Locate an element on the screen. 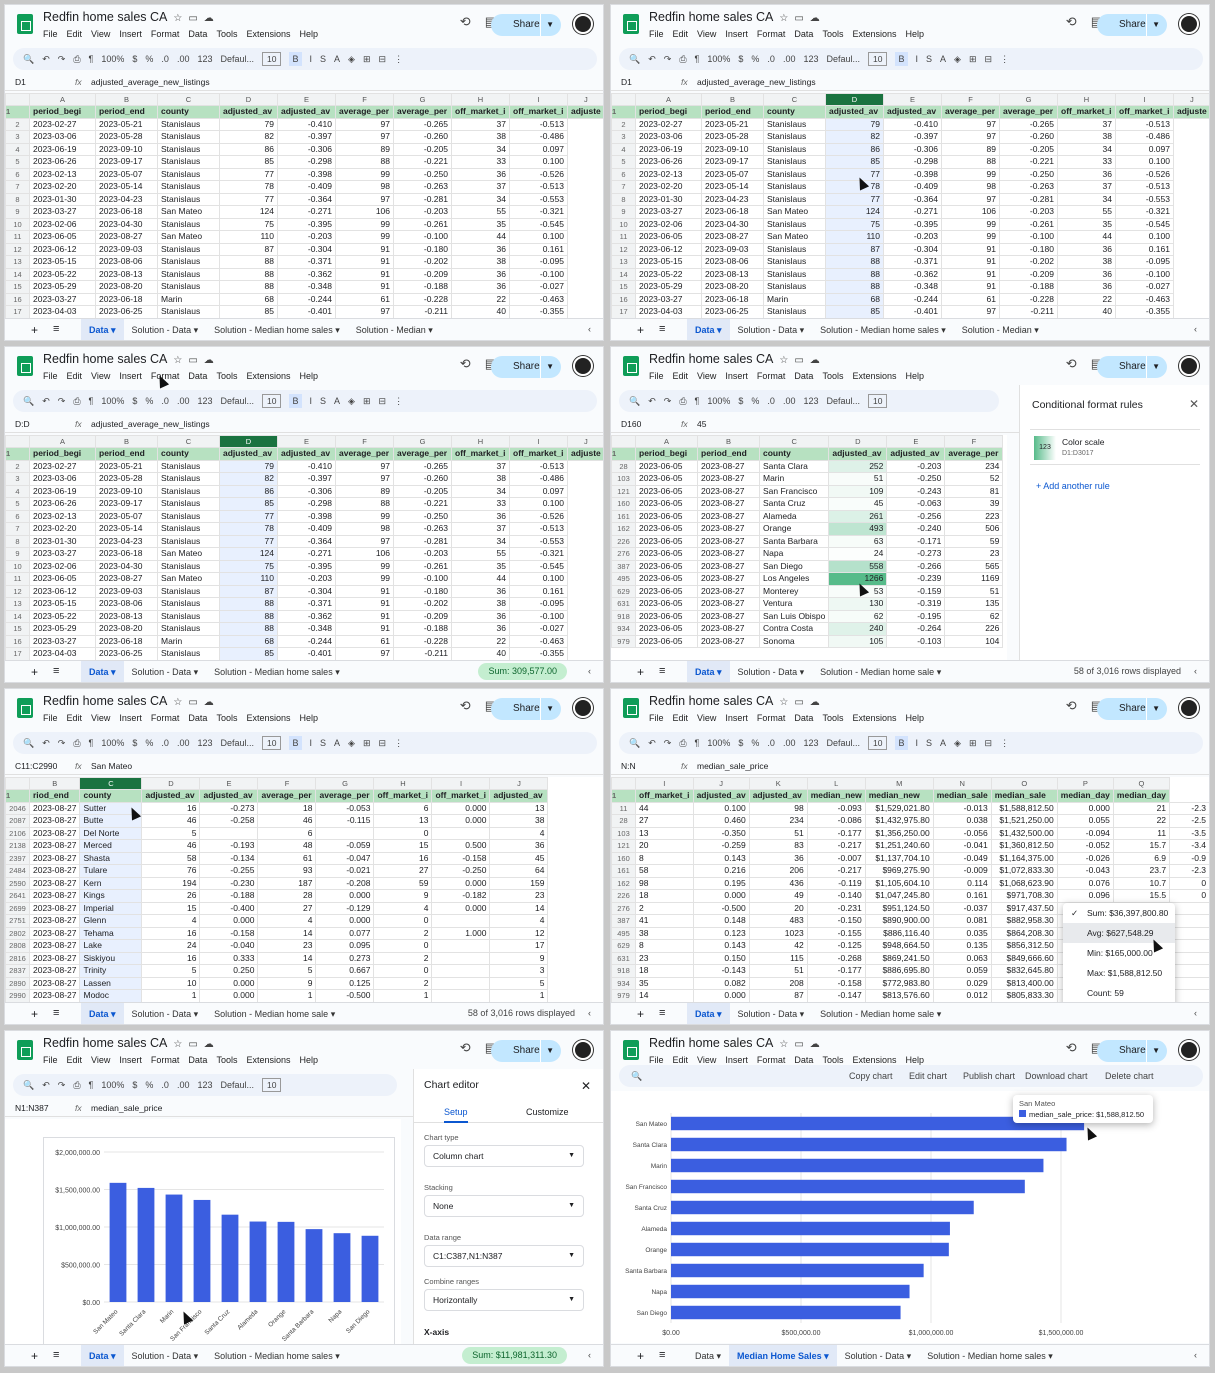 The height and width of the screenshot is (1373, 1215). cell: 97 is located at coordinates (970, 199).